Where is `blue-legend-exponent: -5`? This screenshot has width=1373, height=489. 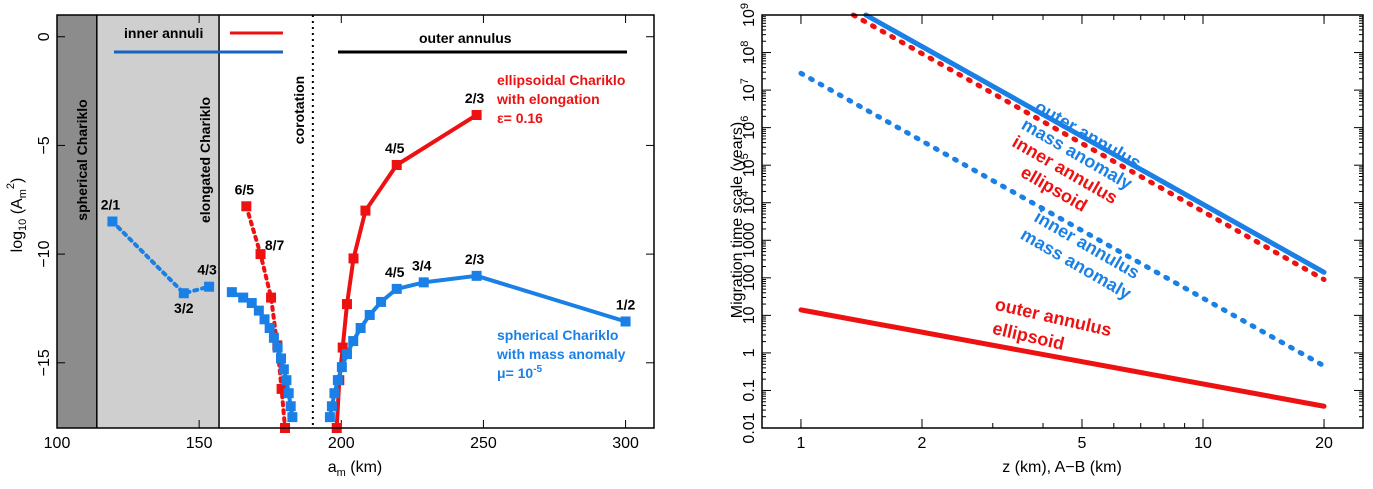
blue-legend-exponent: -5 is located at coordinates (537, 369).